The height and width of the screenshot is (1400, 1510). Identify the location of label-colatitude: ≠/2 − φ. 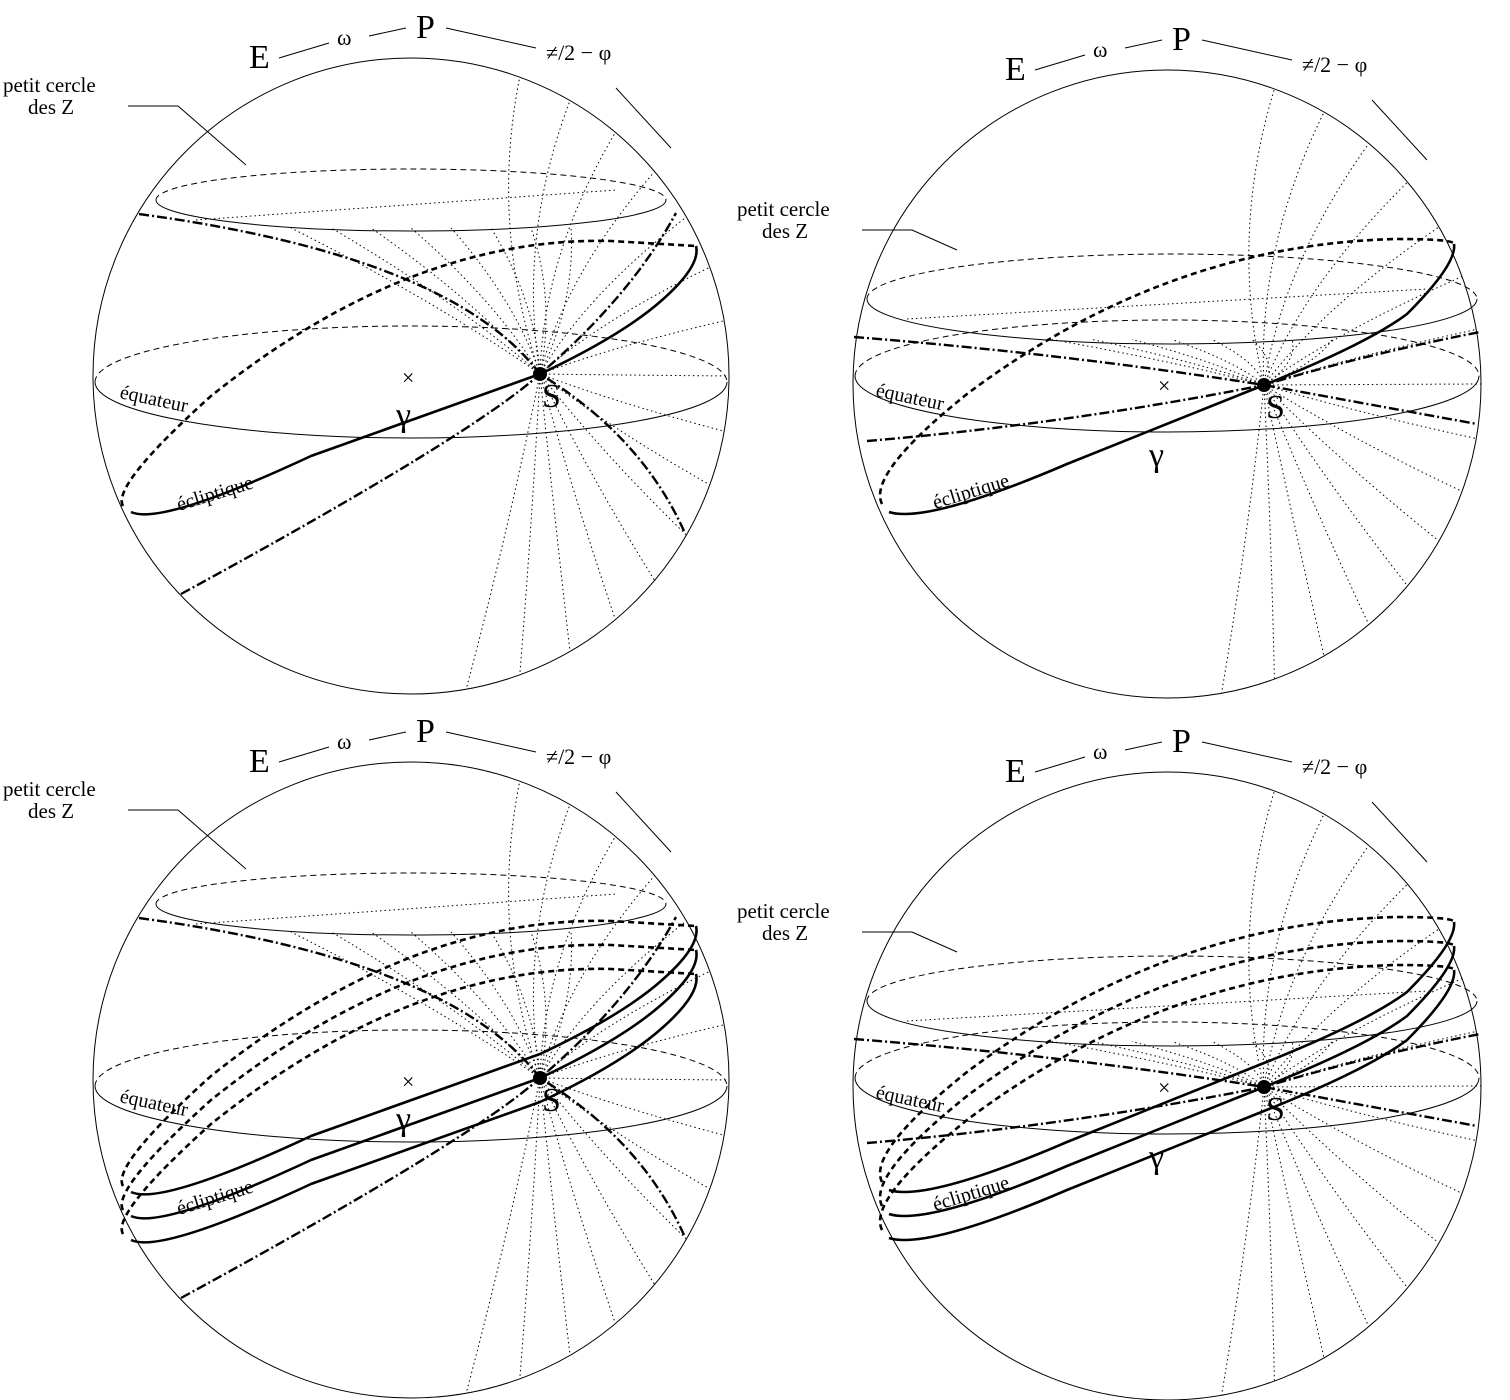
(1334, 766).